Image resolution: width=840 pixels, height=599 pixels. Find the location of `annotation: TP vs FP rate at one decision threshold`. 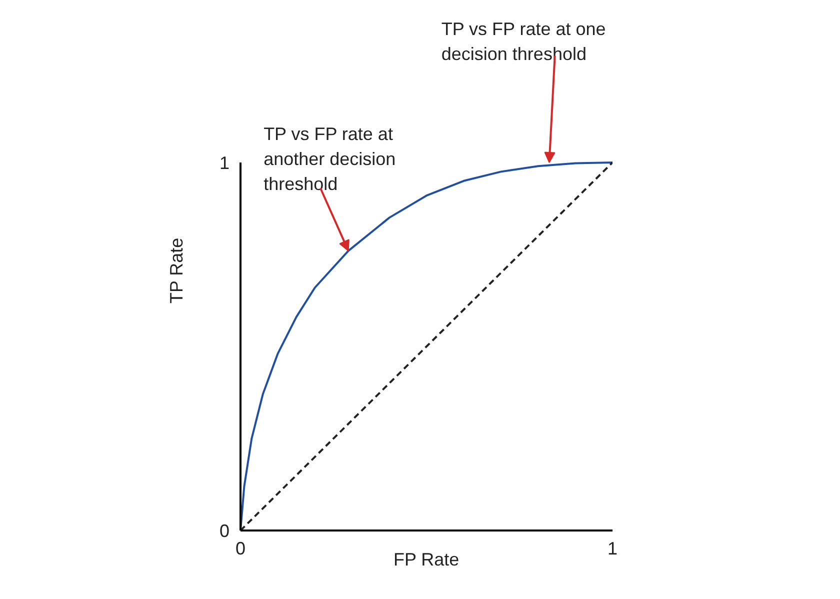

annotation: TP vs FP rate at one decision threshold is located at coordinates (523, 41).